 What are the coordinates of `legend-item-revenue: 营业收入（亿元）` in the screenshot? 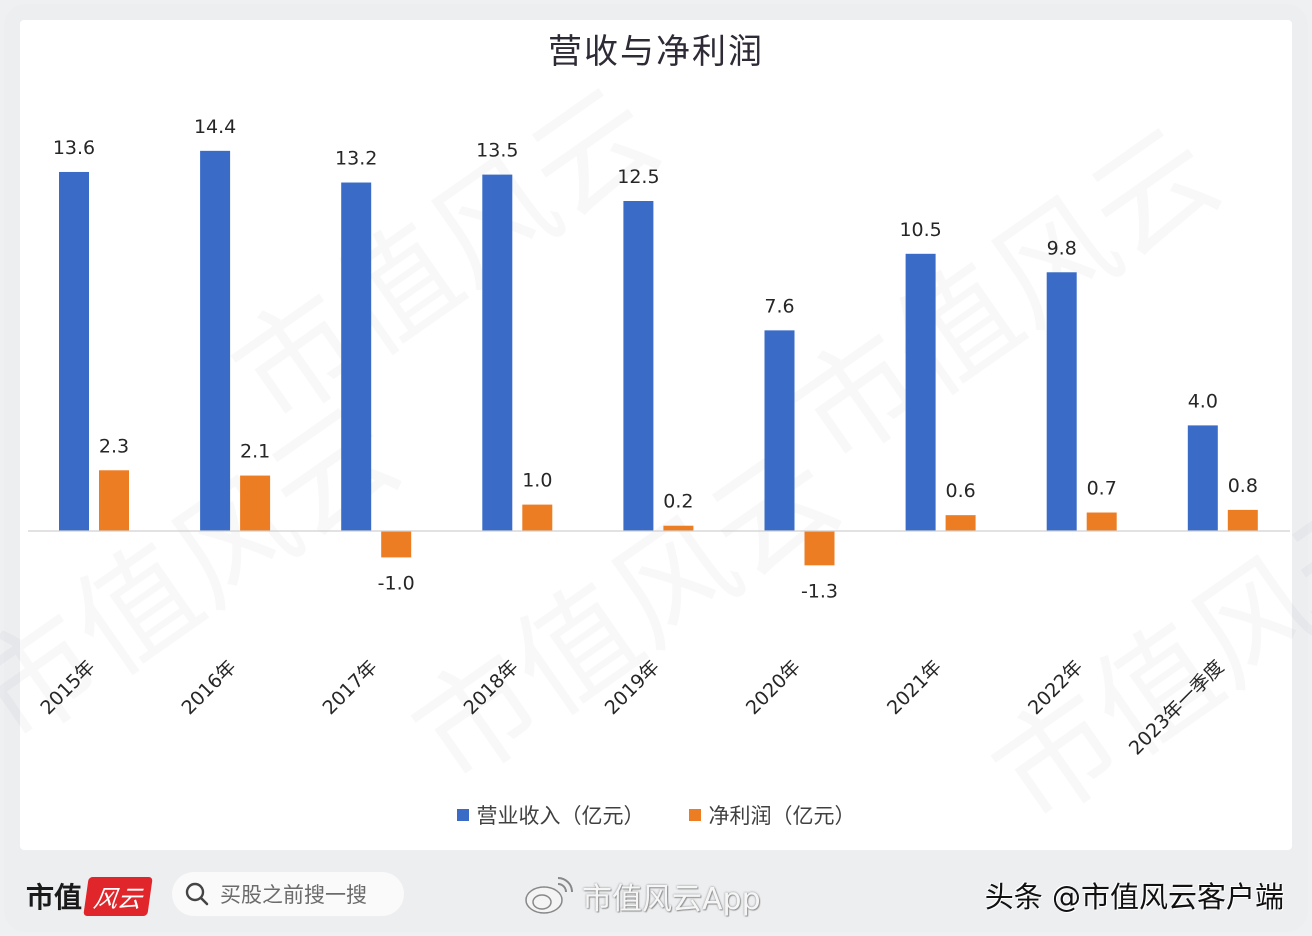 It's located at (550, 815).